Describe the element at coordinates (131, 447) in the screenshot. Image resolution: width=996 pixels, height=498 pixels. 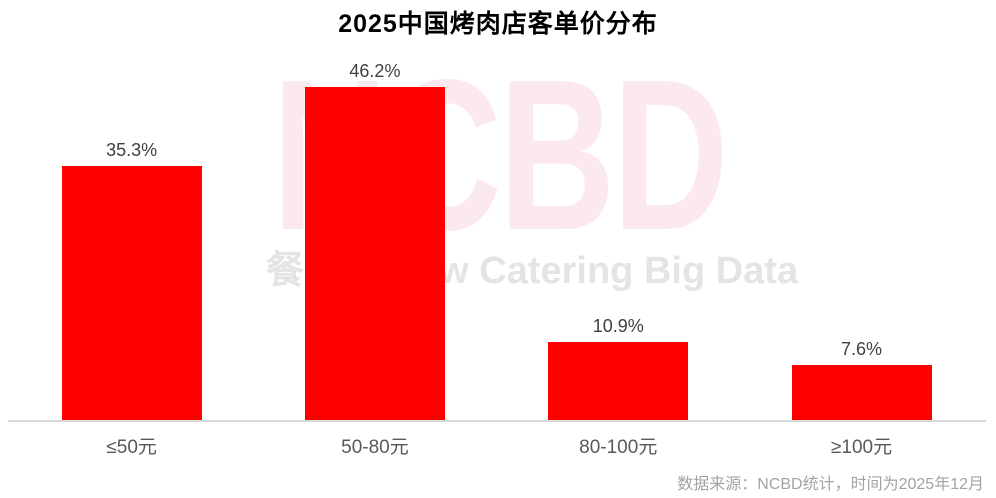
I see `category-label: ≤50元` at that location.